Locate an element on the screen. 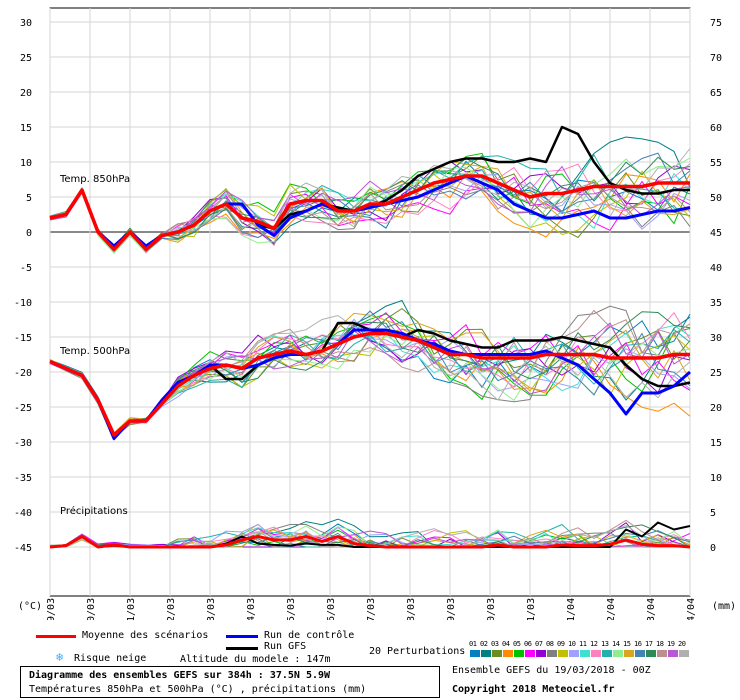 The height and width of the screenshot is (700, 740). left-tick-label: 10 is located at coordinates (26, 163).